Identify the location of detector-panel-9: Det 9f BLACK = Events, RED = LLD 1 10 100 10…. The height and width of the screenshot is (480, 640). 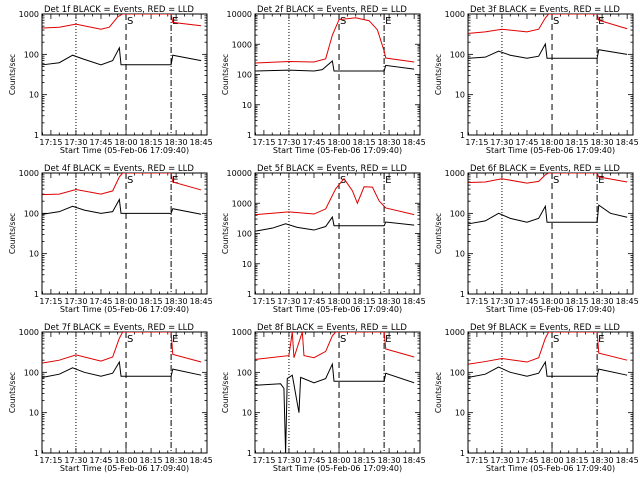
(536, 398).